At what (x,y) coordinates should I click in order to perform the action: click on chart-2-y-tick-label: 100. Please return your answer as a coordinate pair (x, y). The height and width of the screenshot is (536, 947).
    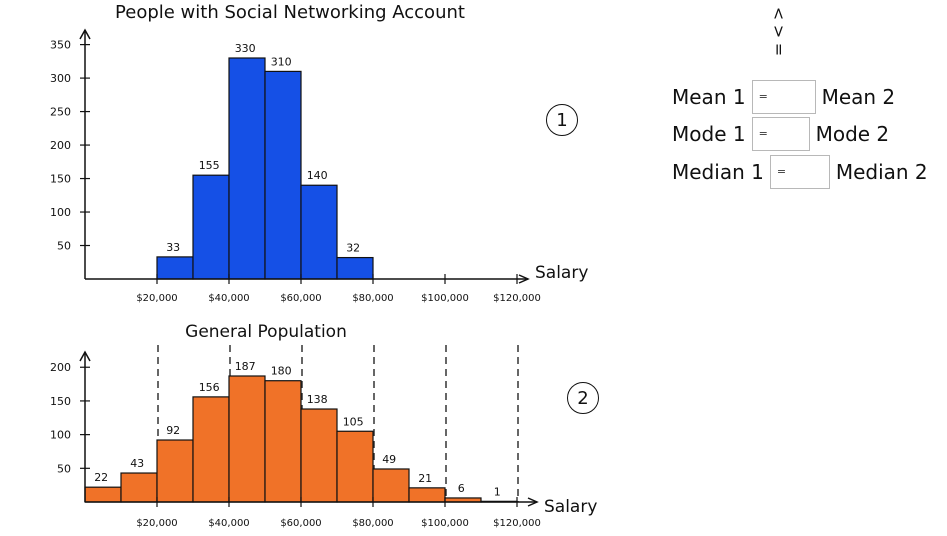
    Looking at the image, I should click on (60, 435).